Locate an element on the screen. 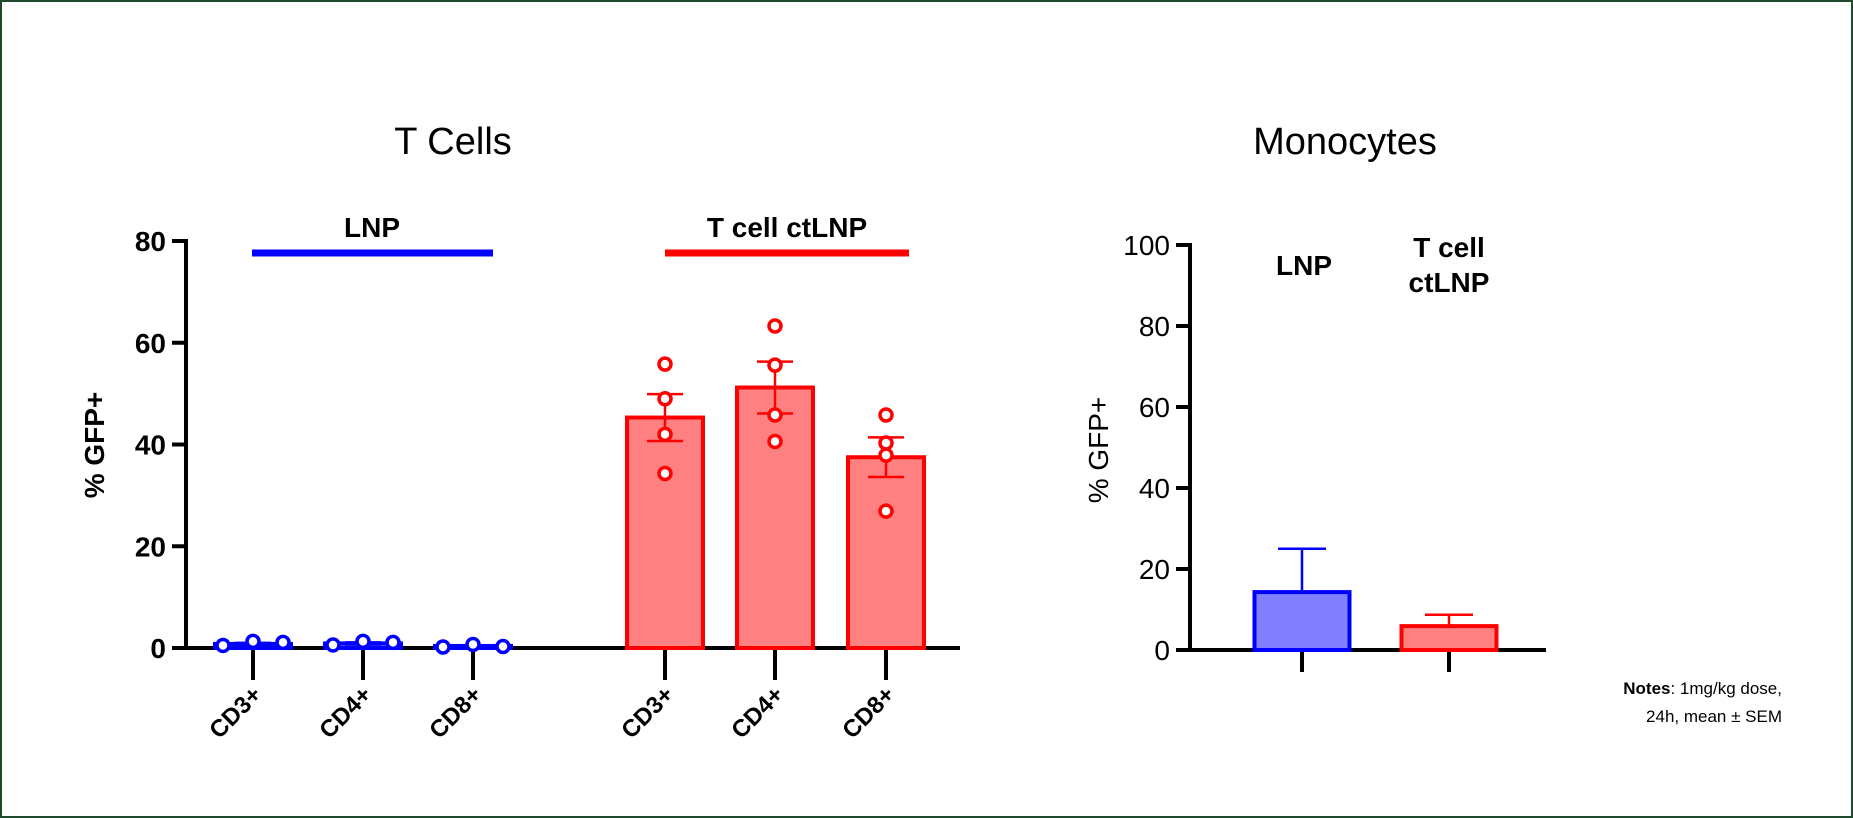 The height and width of the screenshot is (818, 1853). notes-line1: : 1mg/kg dose, is located at coordinates (1726, 688).